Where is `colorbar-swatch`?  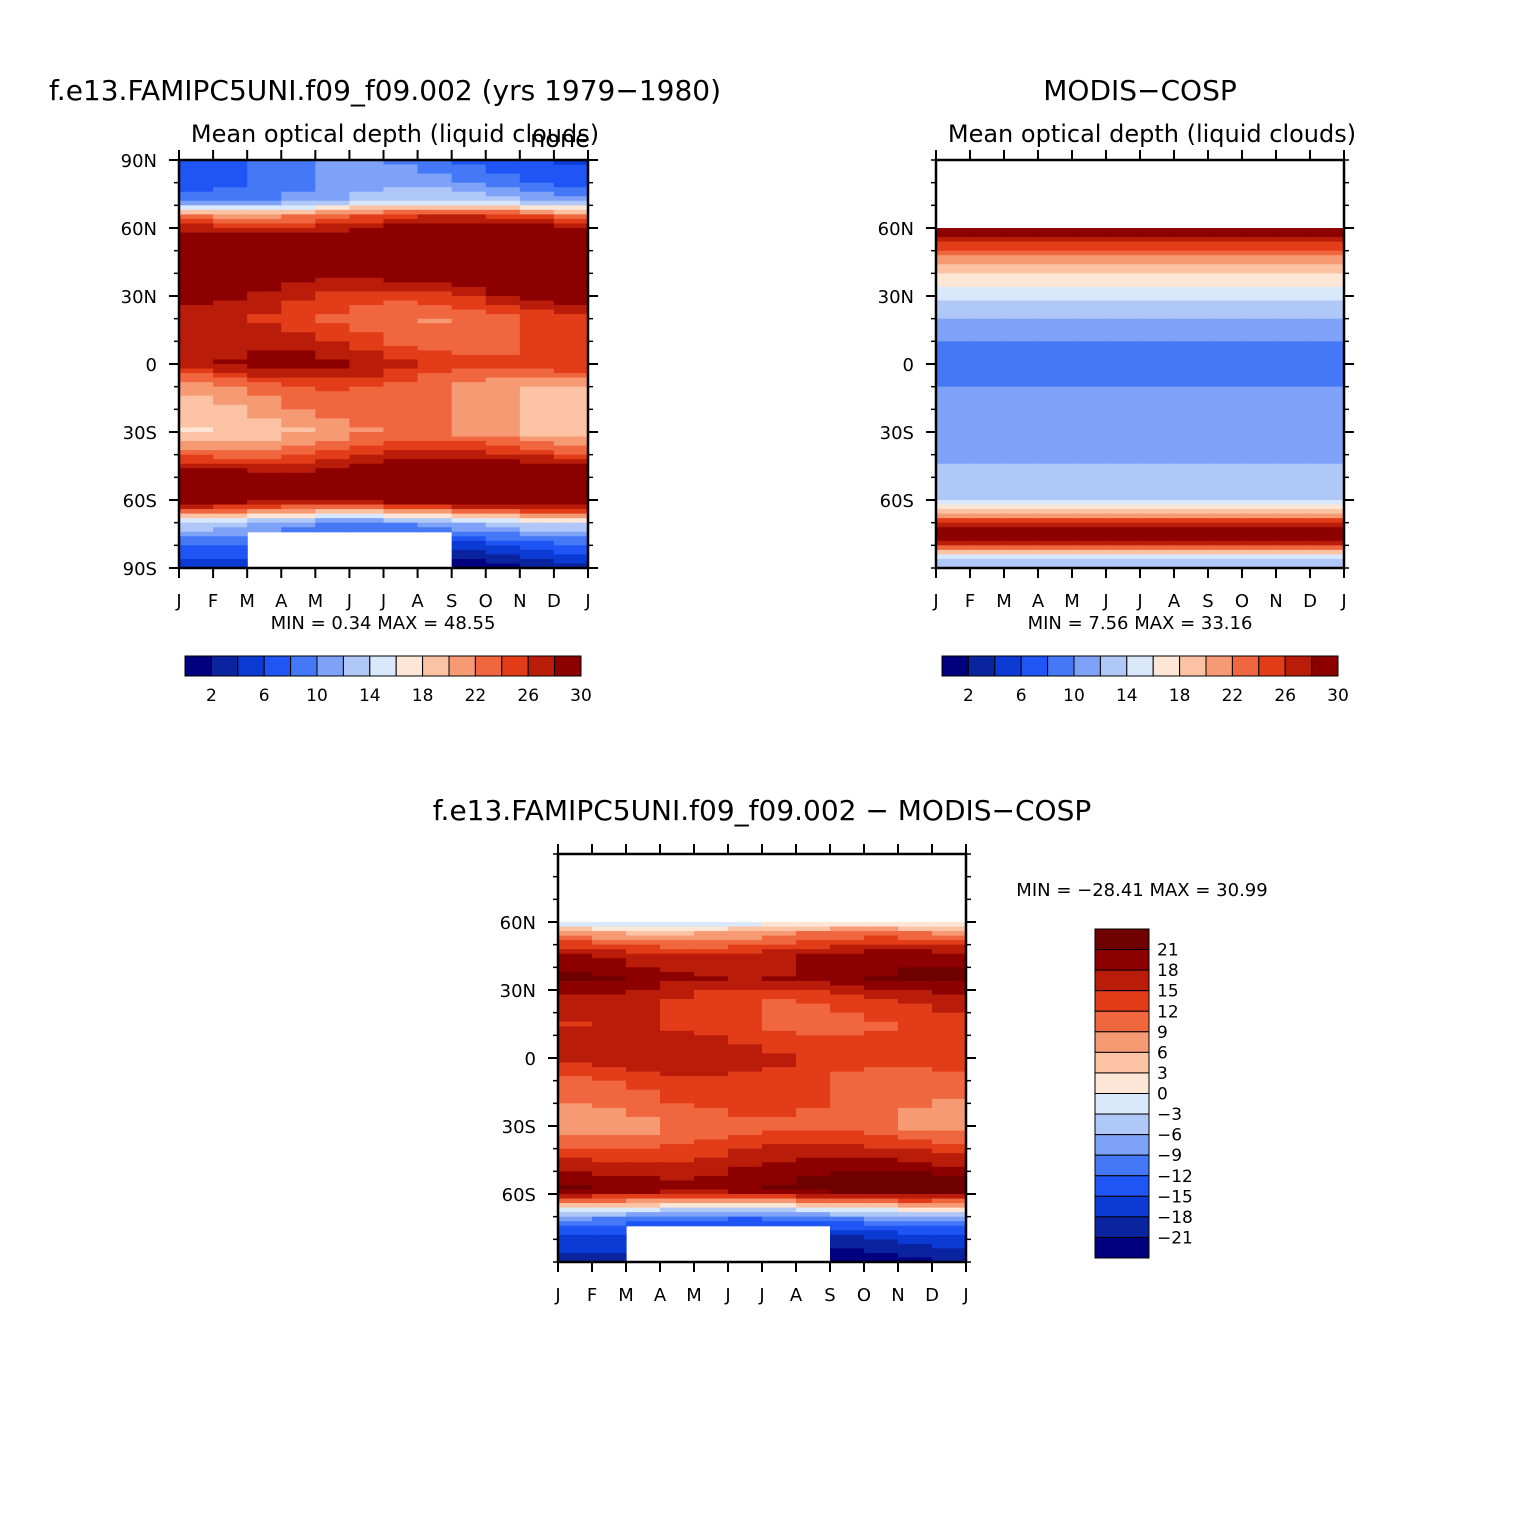
colorbar-swatch is located at coordinates (251, 666).